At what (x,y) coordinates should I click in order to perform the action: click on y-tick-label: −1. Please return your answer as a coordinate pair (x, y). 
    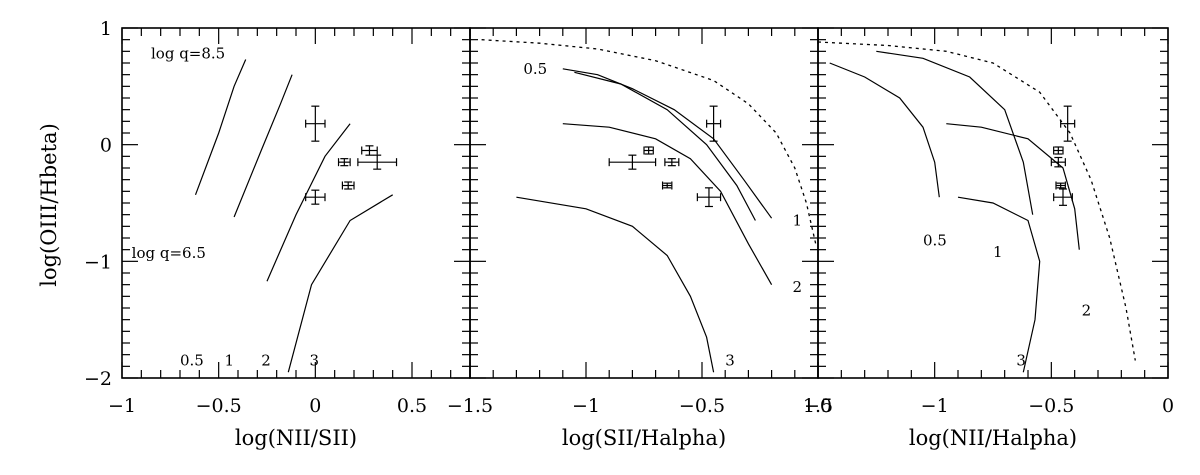
    Looking at the image, I should click on (98, 262).